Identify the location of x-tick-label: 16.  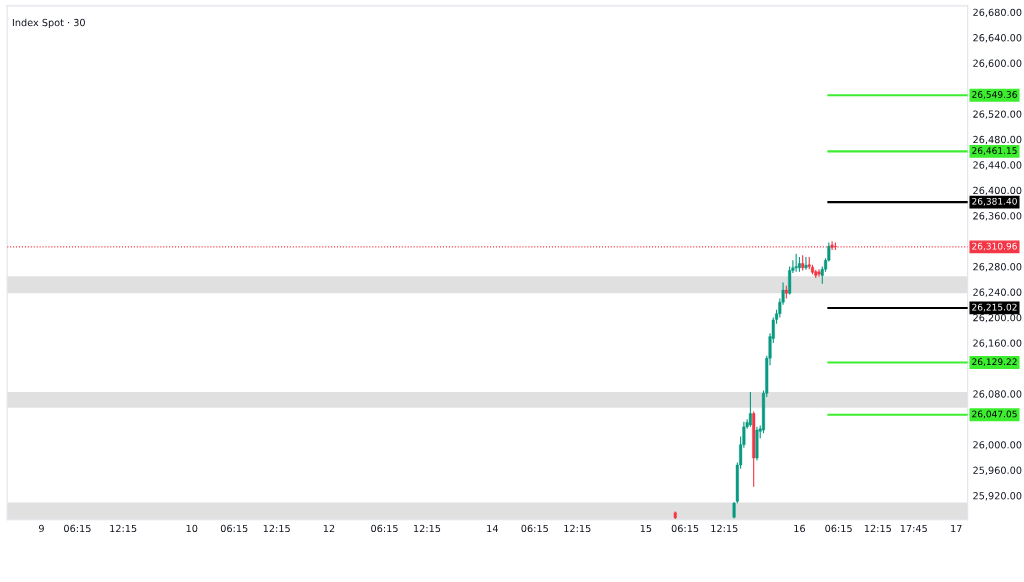
(799, 528).